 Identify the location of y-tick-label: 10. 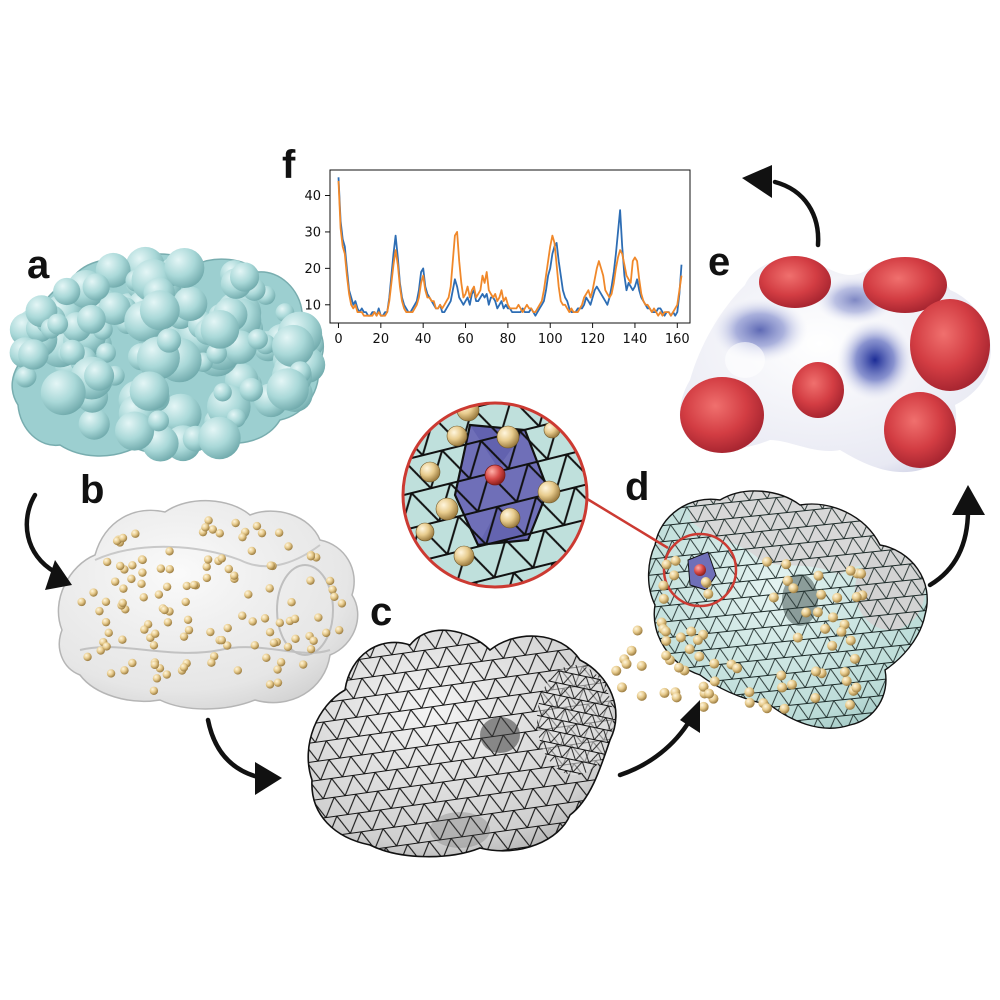
(312, 305).